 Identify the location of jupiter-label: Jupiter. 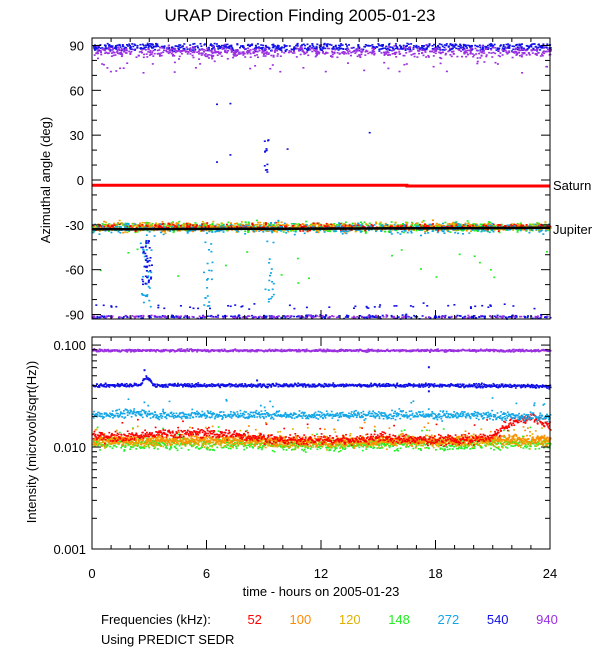
(573, 229).